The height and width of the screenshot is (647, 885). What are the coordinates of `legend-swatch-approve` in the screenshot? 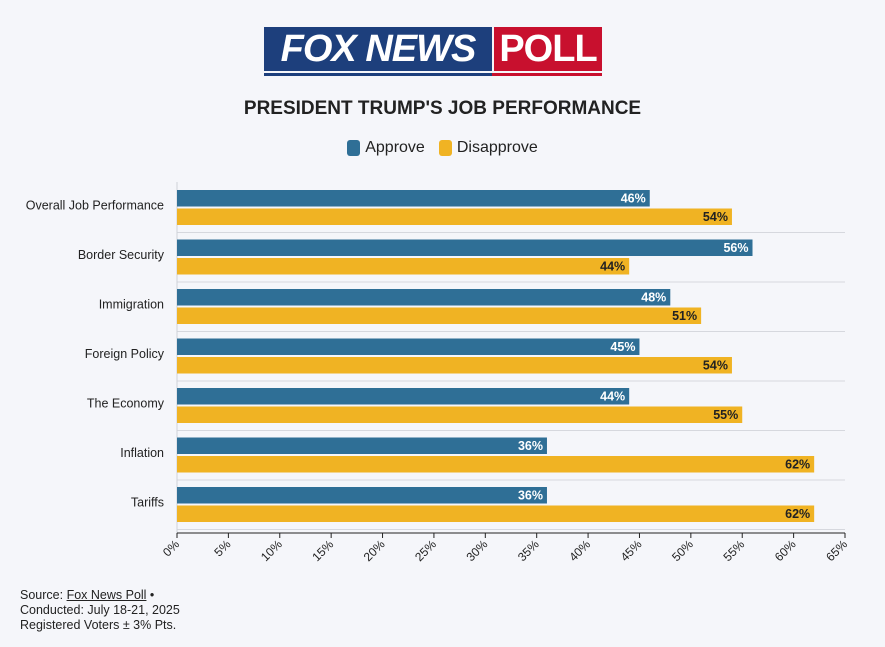 It's located at (354, 148).